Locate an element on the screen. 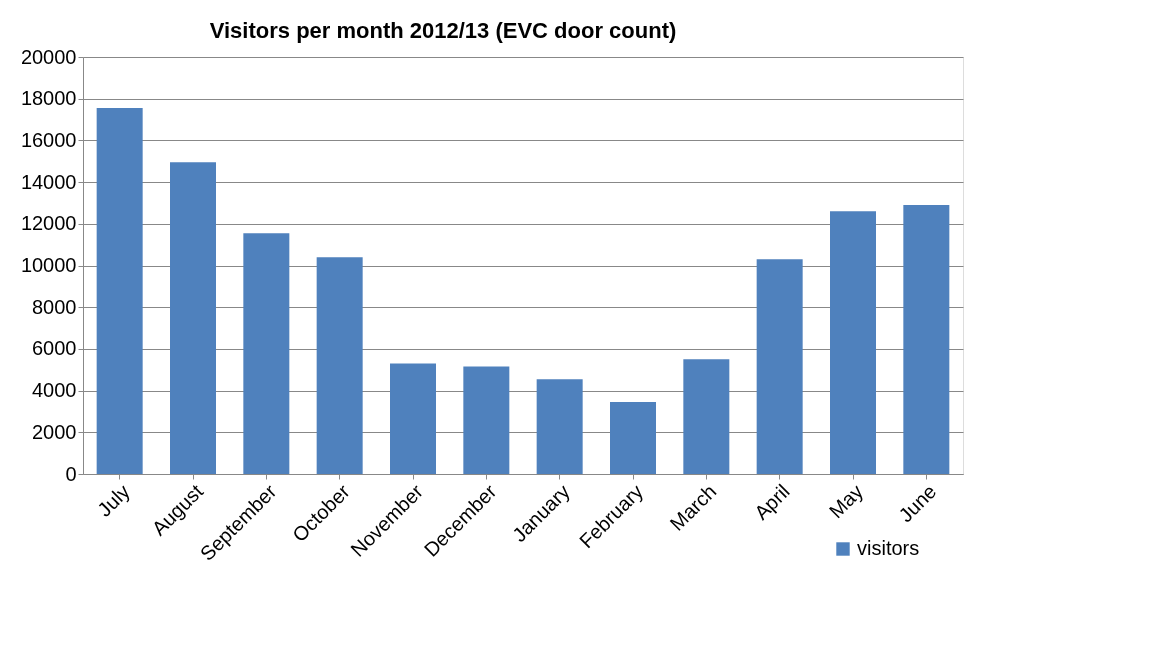  y-tick-label: 4000 is located at coordinates (54, 390).